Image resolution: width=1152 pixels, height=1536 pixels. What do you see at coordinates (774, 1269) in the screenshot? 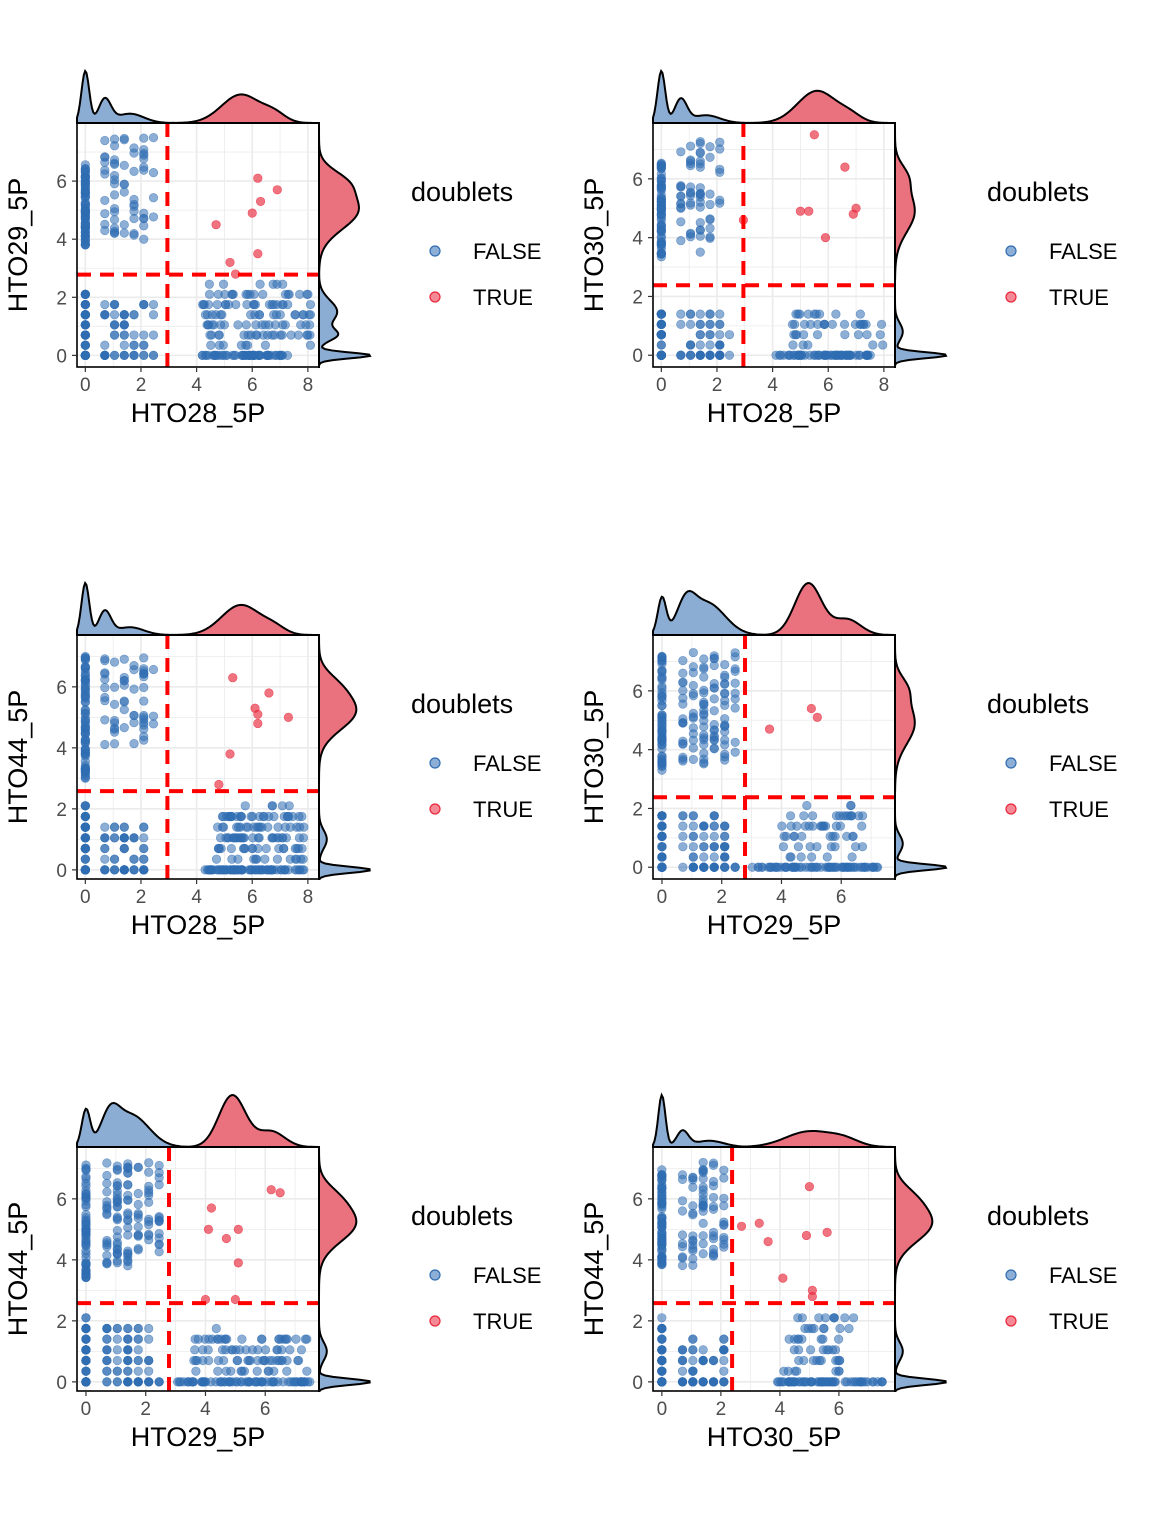
I see `plot-area` at bounding box center [774, 1269].